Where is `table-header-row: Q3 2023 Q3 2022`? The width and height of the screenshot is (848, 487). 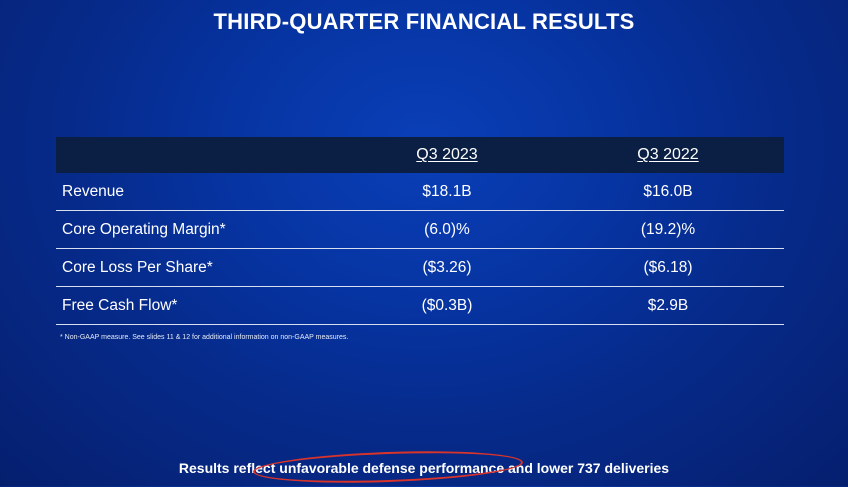
table-header-row: Q3 2023 Q3 2022 is located at coordinates (420, 155).